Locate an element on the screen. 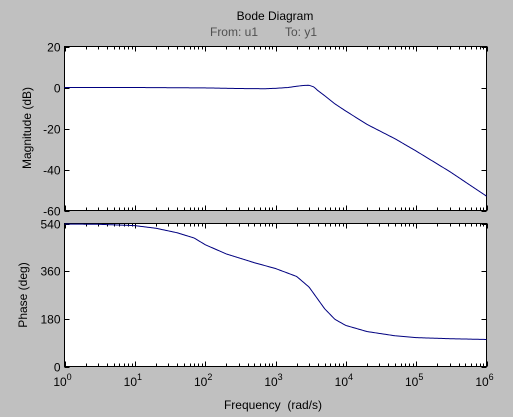 The image size is (513, 417). x-tick-label: 10³ is located at coordinates (273, 380).